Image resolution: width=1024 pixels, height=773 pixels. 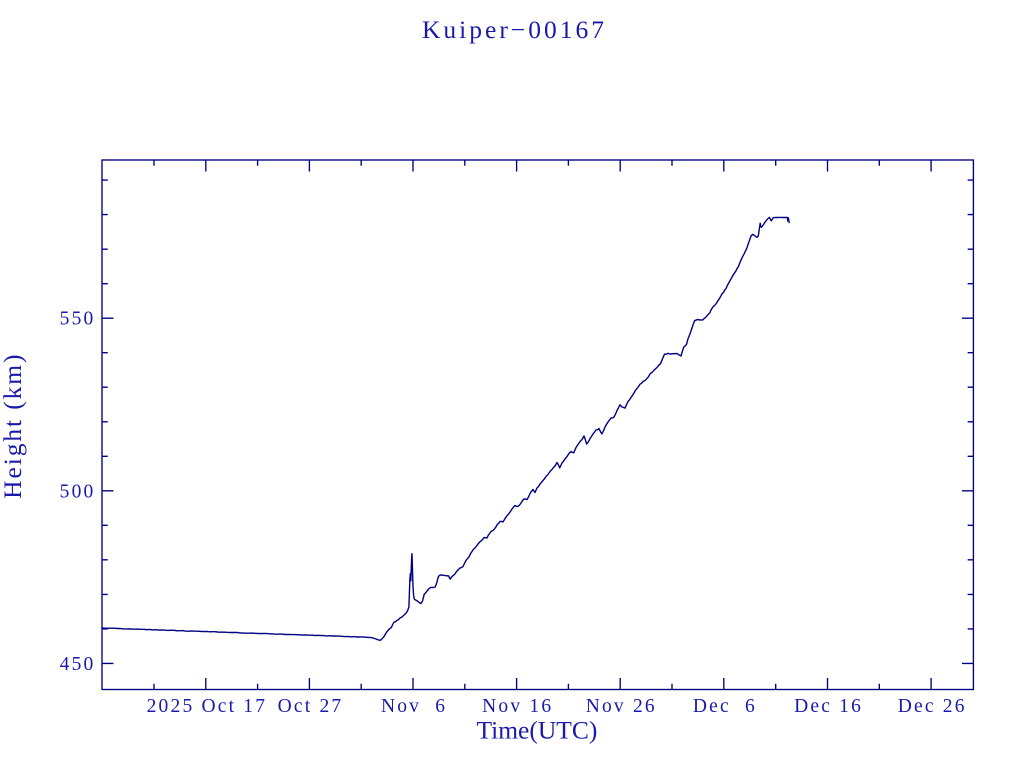 What do you see at coordinates (514, 29) in the screenshot?
I see `svg-text: Kuiper−00167` at bounding box center [514, 29].